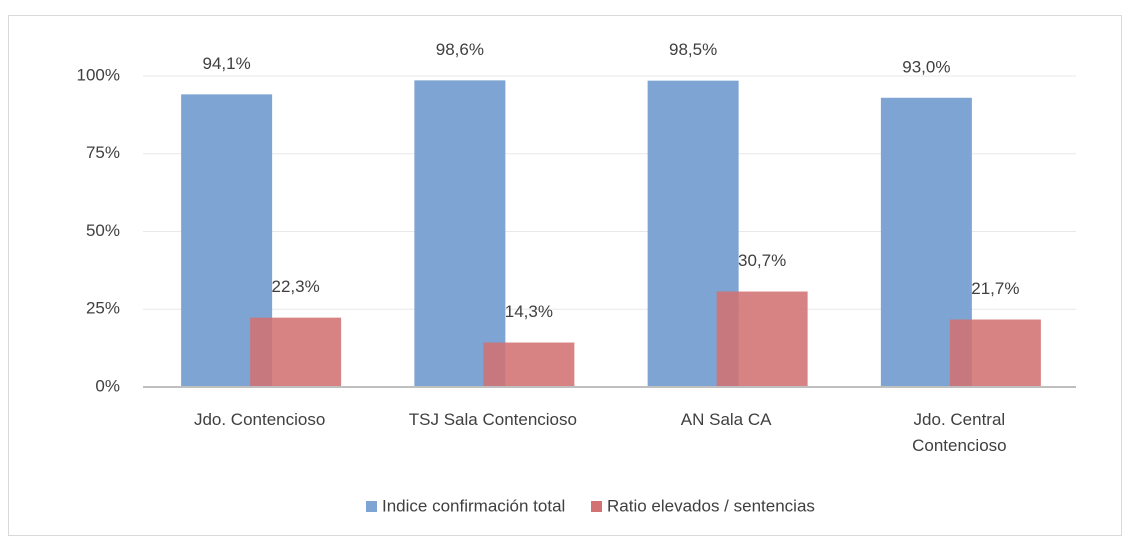 The height and width of the screenshot is (543, 1131). I want to click on x-tick-label: AN Sala CA, so click(726, 419).